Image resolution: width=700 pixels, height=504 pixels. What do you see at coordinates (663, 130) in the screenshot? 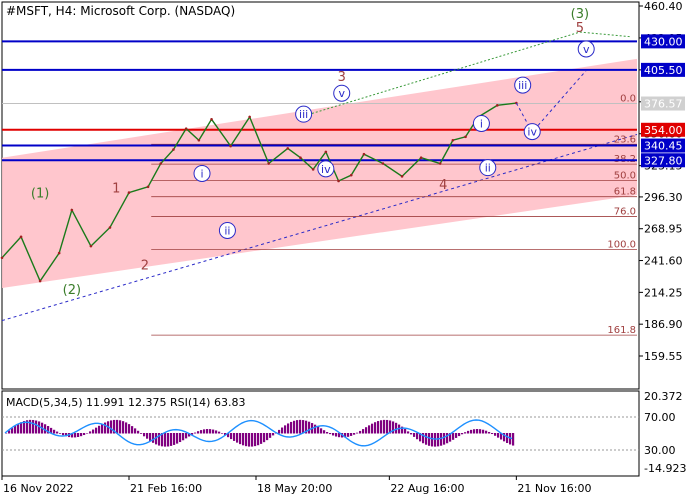
I see `level-badge-label: 354.00` at bounding box center [663, 130].